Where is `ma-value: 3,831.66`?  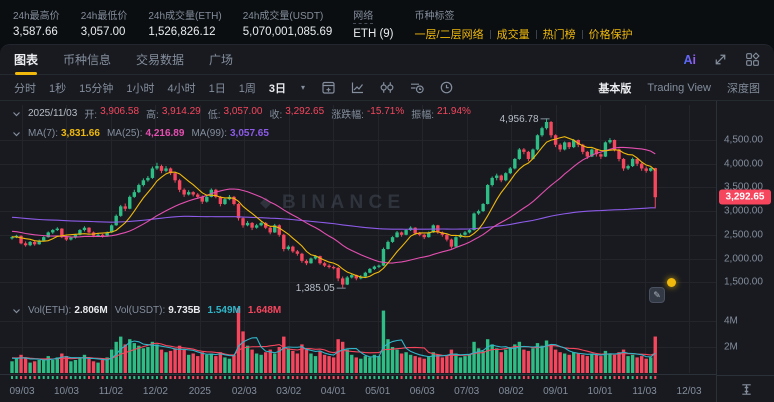 ma-value: 3,831.66 is located at coordinates (80, 133).